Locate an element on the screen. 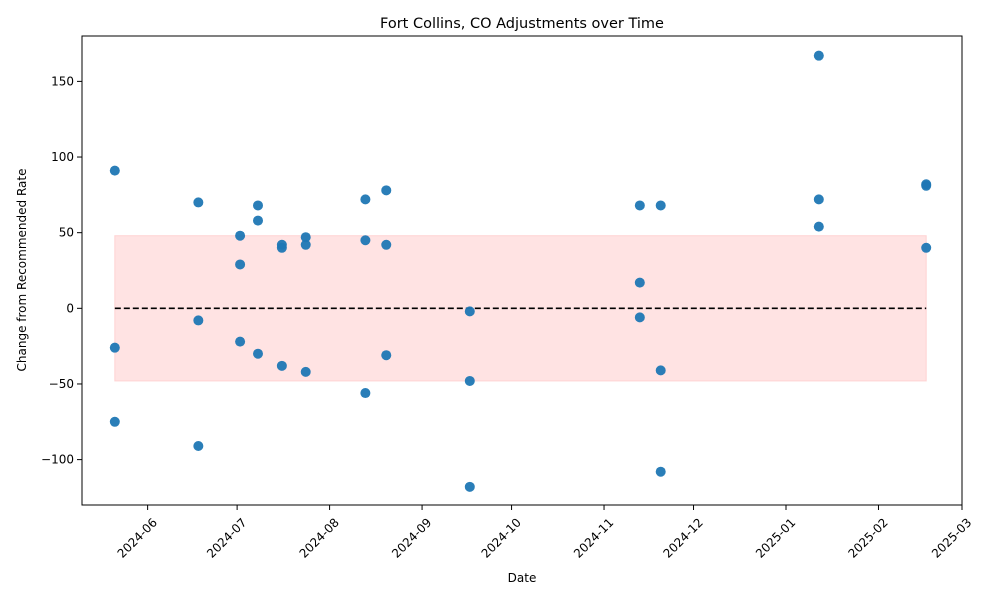 This screenshot has width=1000, height=600. y-axis-ticks: −100 −50 0 50 100 150 is located at coordinates (61, 270).